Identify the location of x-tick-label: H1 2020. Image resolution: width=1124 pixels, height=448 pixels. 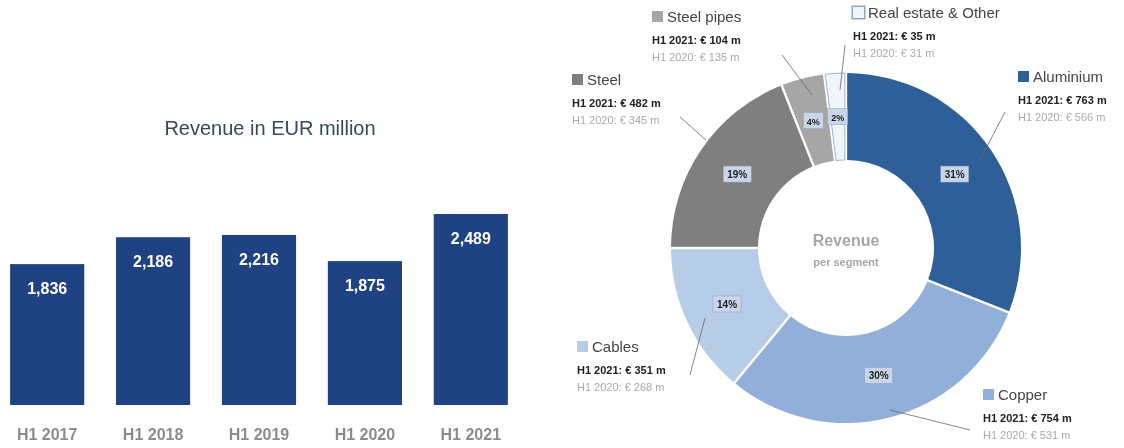
(365, 434).